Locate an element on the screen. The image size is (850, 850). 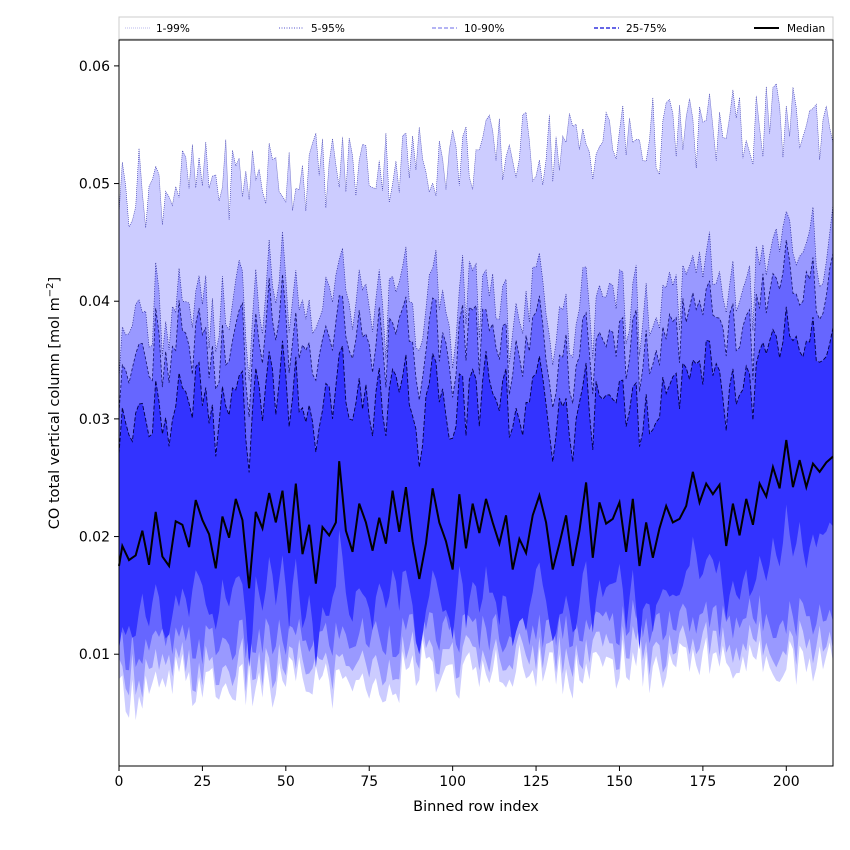
y-tick-label: 0.05 is located at coordinates (94, 185).